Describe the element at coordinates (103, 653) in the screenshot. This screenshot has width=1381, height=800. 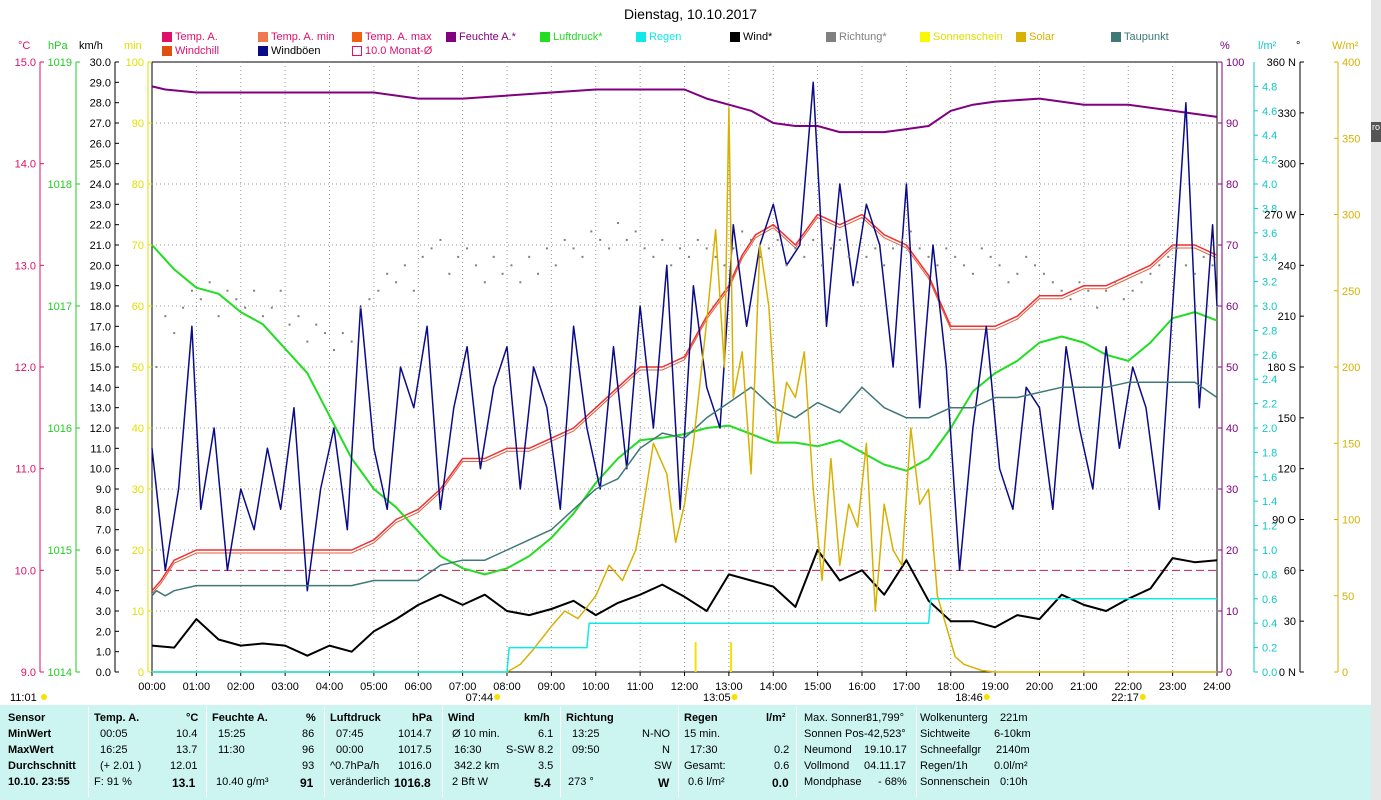
I see `axis-tick-label: 1.0` at that location.